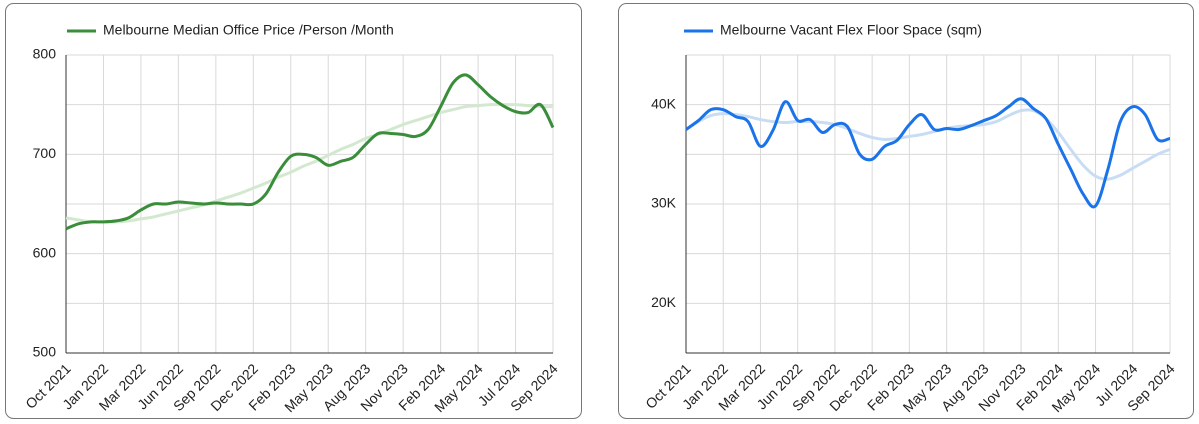 The width and height of the screenshot is (1199, 424). I want to click on y-tick-label: 700, so click(45, 153).